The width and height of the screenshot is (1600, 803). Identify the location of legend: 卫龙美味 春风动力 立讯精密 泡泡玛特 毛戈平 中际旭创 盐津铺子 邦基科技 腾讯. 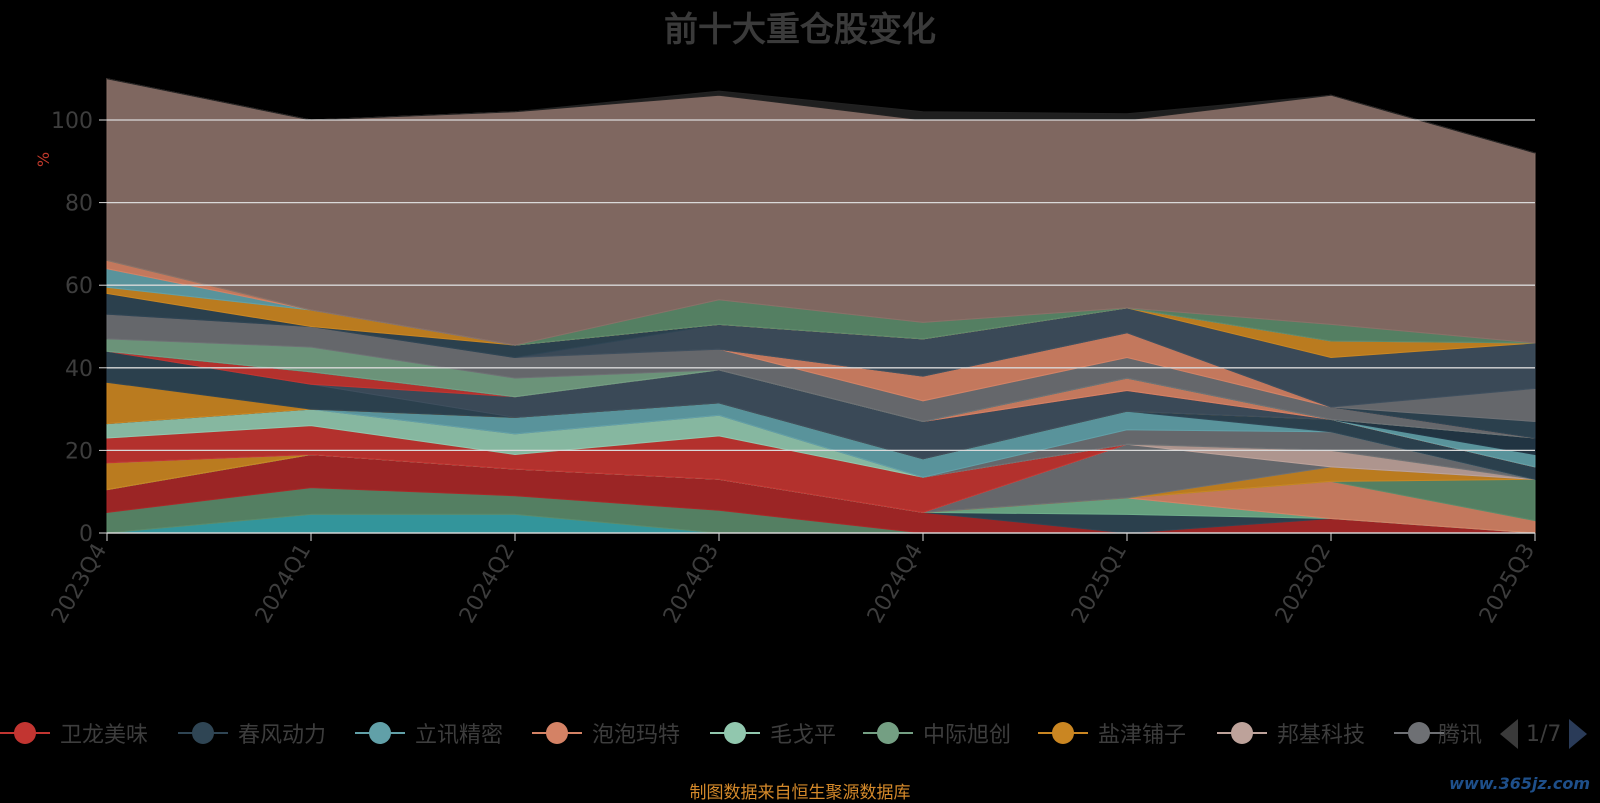
(800, 733).